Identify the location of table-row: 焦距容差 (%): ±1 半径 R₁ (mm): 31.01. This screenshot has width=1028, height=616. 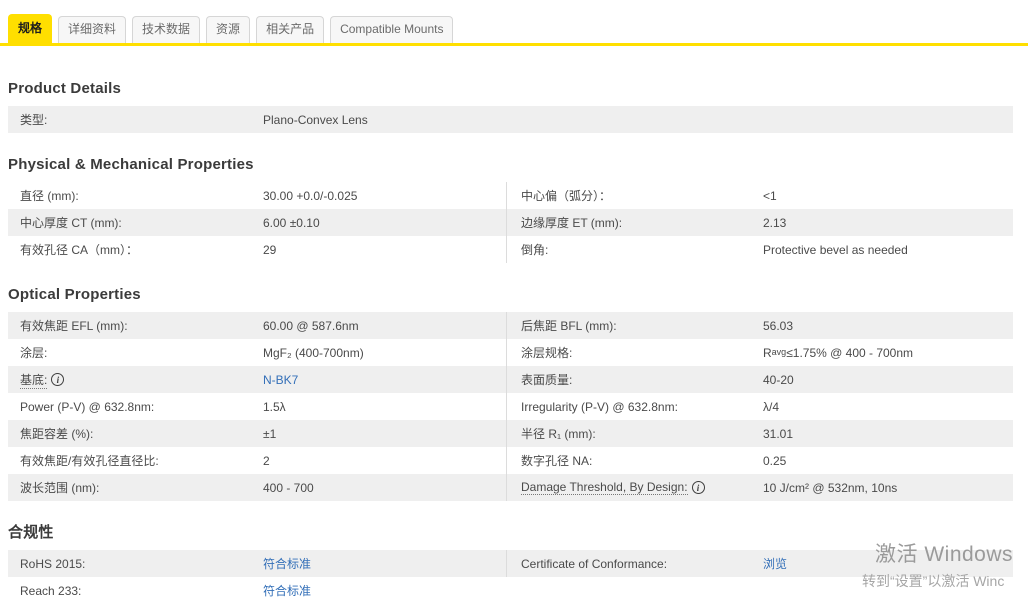
(510, 433).